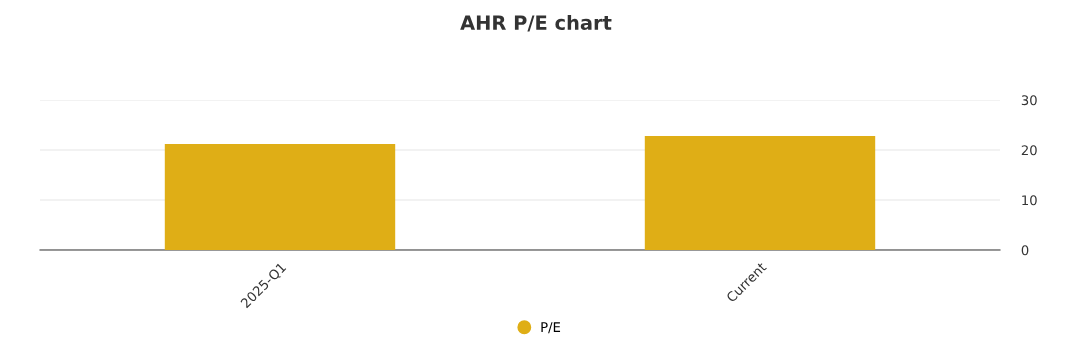 The image size is (1091, 350). What do you see at coordinates (1029, 100) in the screenshot?
I see `y-tick-label: 30` at bounding box center [1029, 100].